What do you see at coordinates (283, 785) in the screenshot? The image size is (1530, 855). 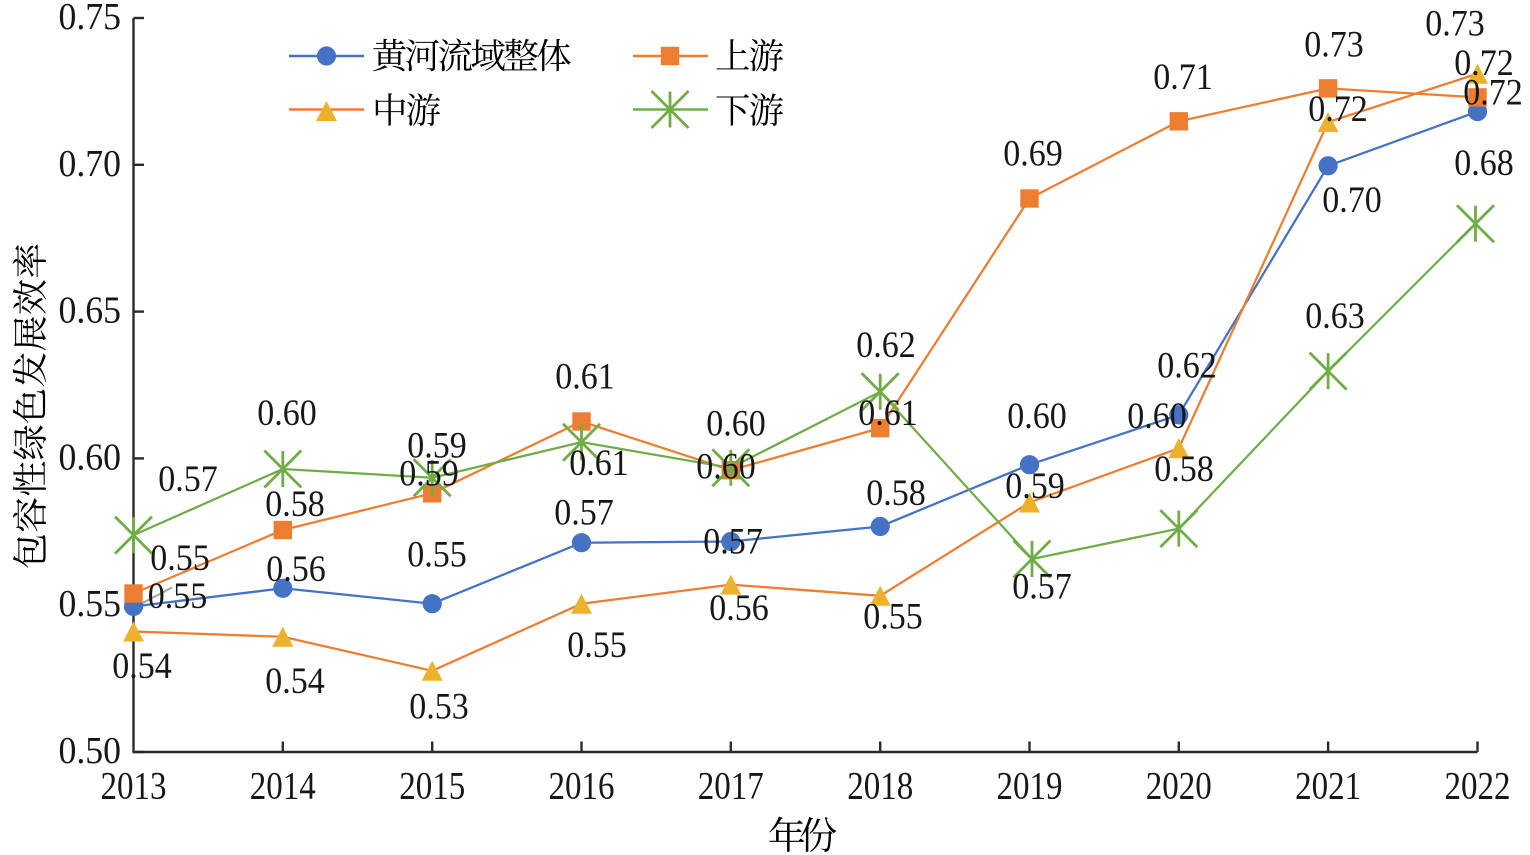 I see `svg-text: 2014` at bounding box center [283, 785].